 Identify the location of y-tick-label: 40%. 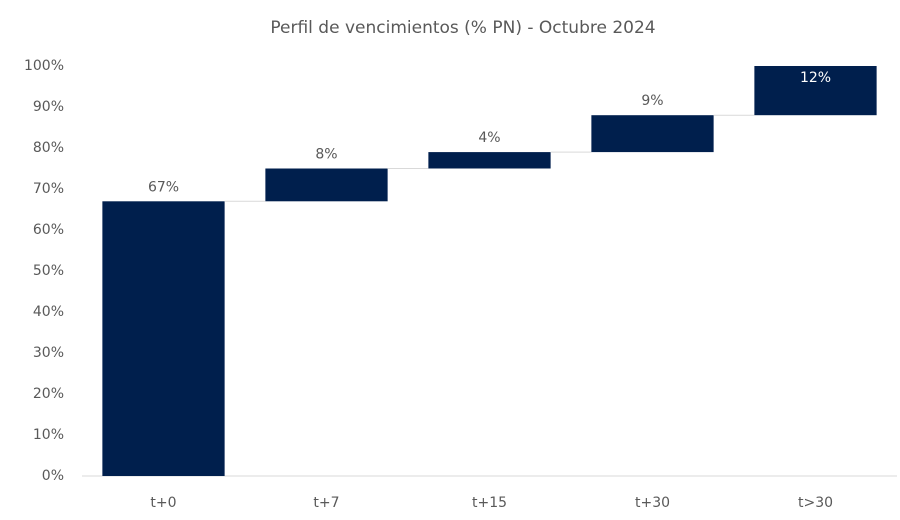
(48, 312).